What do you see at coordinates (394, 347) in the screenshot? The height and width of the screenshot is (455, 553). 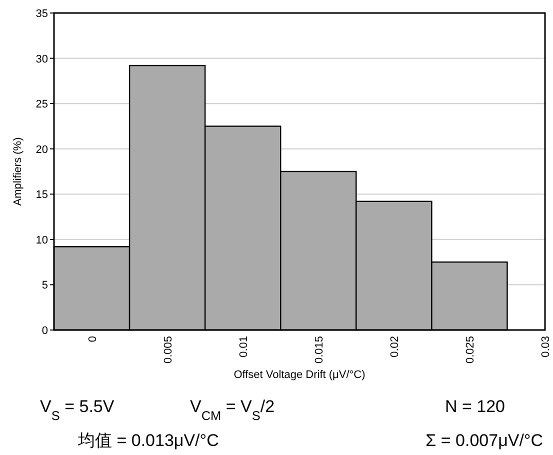 I see `x-tick-label: 0.02` at bounding box center [394, 347].